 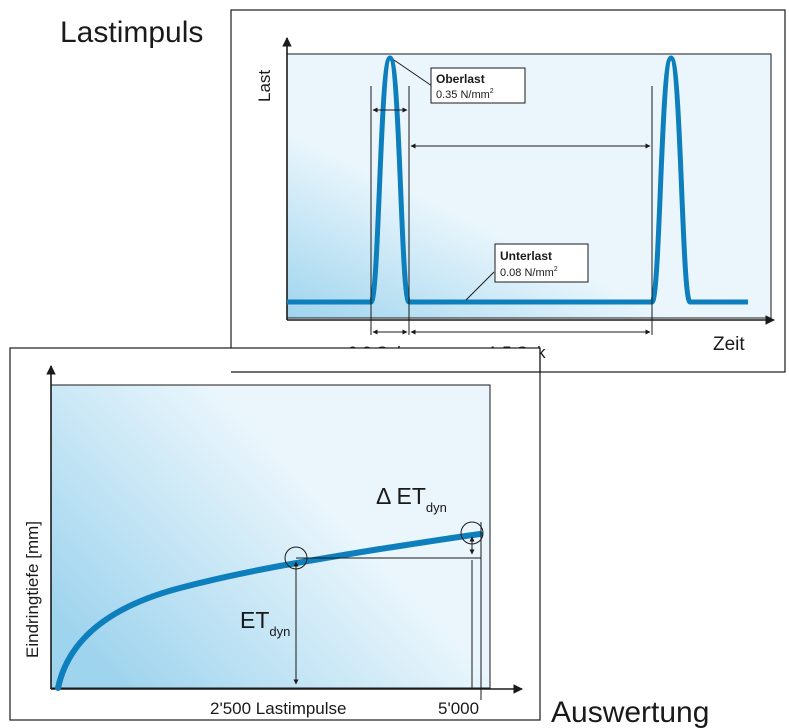 What do you see at coordinates (278, 708) in the screenshot?
I see `tick-label-2500: 2'500 Lastimpulse` at bounding box center [278, 708].